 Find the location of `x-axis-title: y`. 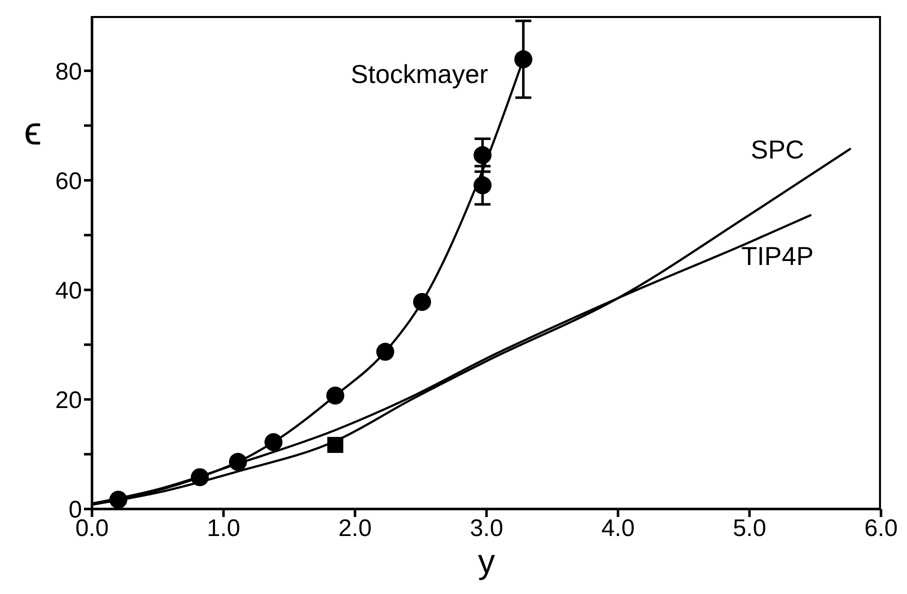

x-axis-title: y is located at coordinates (486, 562).